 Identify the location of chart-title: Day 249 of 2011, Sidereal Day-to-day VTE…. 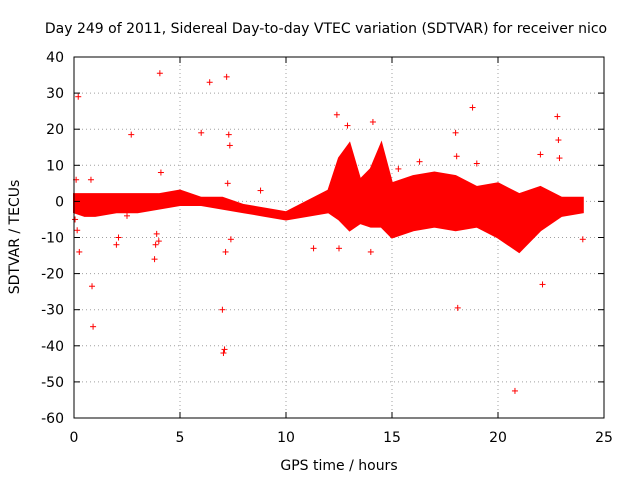
(326, 29).